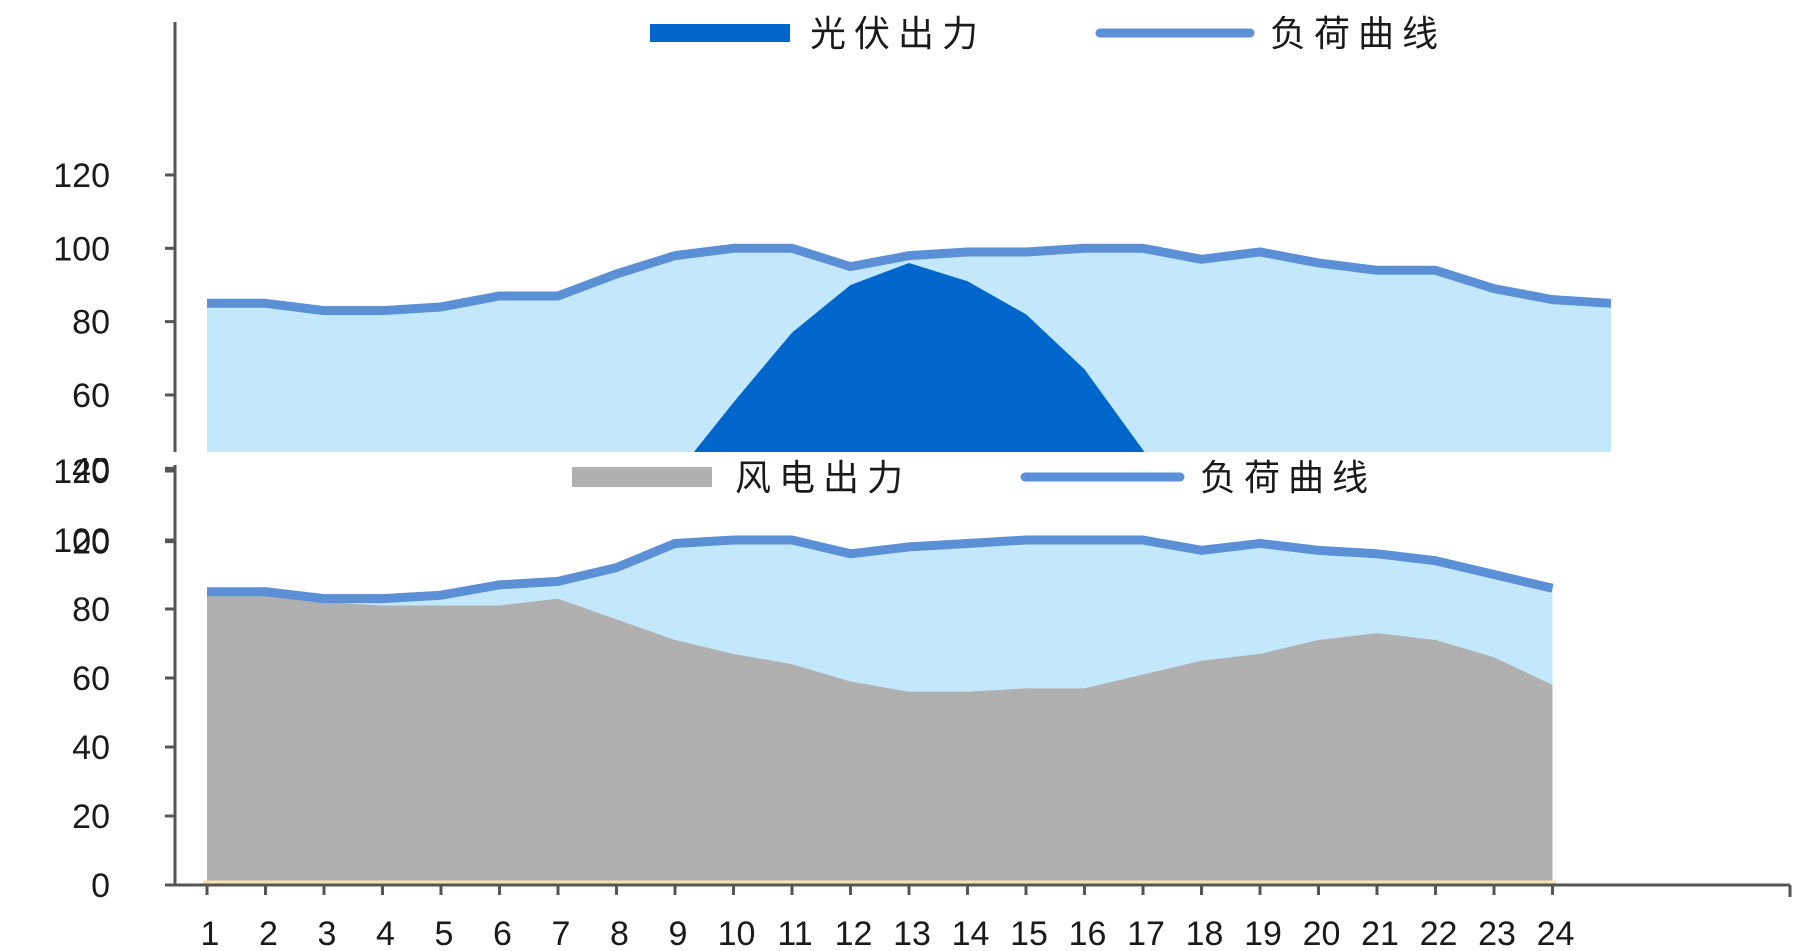  What do you see at coordinates (210, 933) in the screenshot?
I see `x-tick-label: 1` at bounding box center [210, 933].